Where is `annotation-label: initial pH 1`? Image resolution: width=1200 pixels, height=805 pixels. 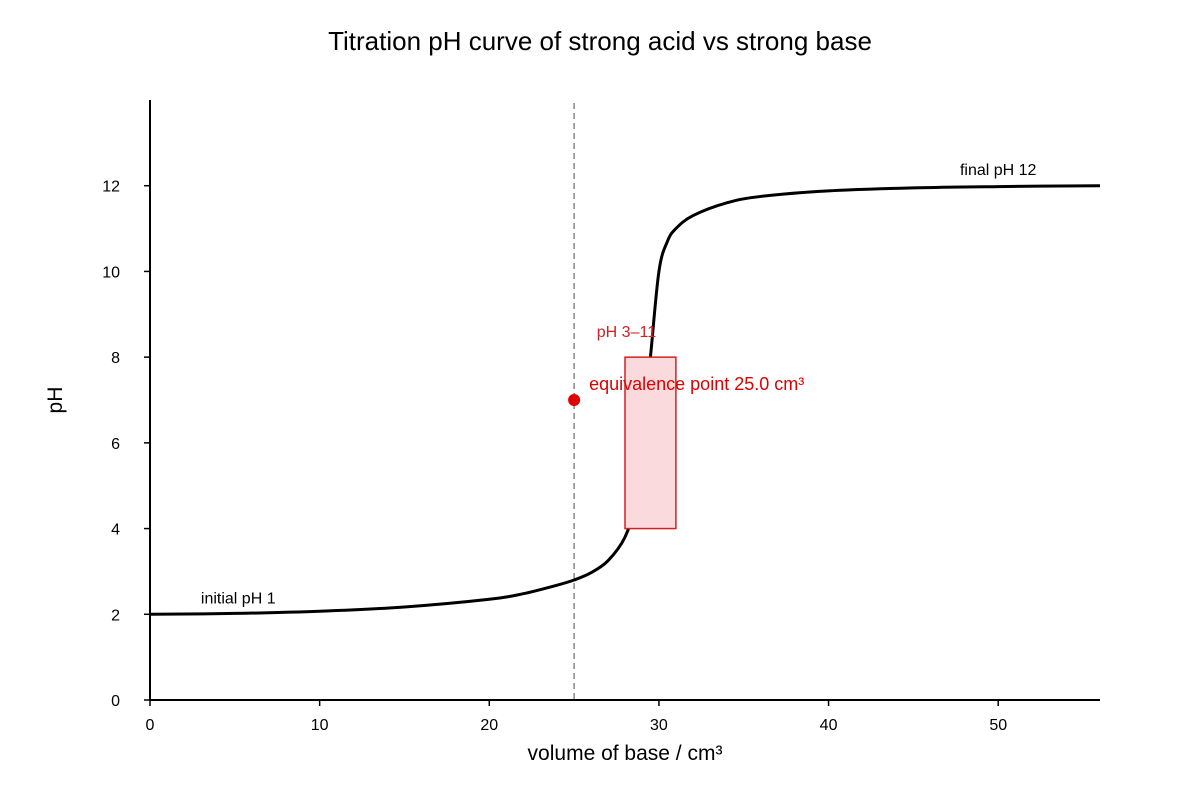
annotation-label: initial pH 1 is located at coordinates (238, 599).